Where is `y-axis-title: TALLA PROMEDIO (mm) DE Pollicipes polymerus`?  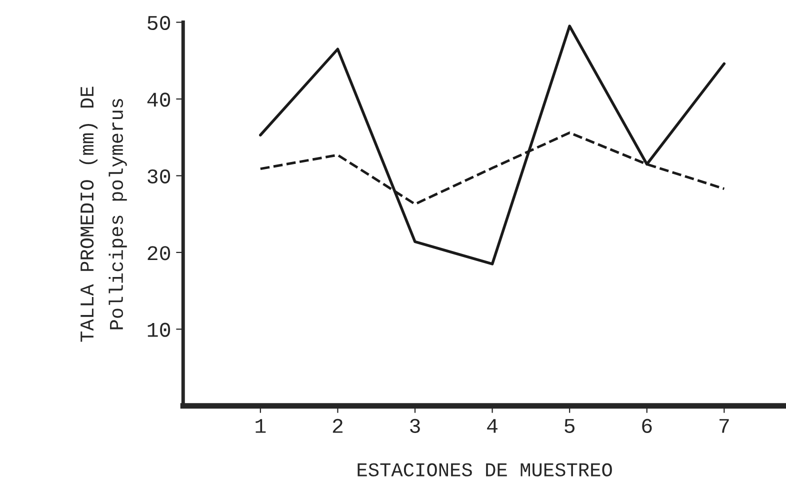 y-axis-title: TALLA PROMEDIO (mm) DE Pollicipes polymerus is located at coordinates (103, 214).